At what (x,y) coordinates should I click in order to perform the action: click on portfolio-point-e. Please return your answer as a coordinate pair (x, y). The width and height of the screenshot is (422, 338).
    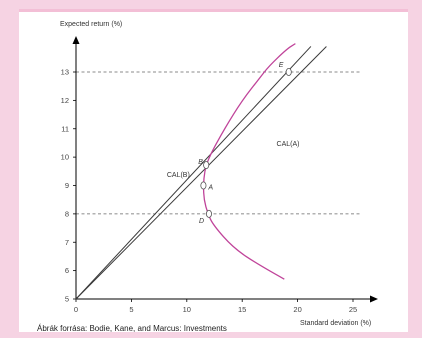
    Looking at the image, I should click on (288, 72).